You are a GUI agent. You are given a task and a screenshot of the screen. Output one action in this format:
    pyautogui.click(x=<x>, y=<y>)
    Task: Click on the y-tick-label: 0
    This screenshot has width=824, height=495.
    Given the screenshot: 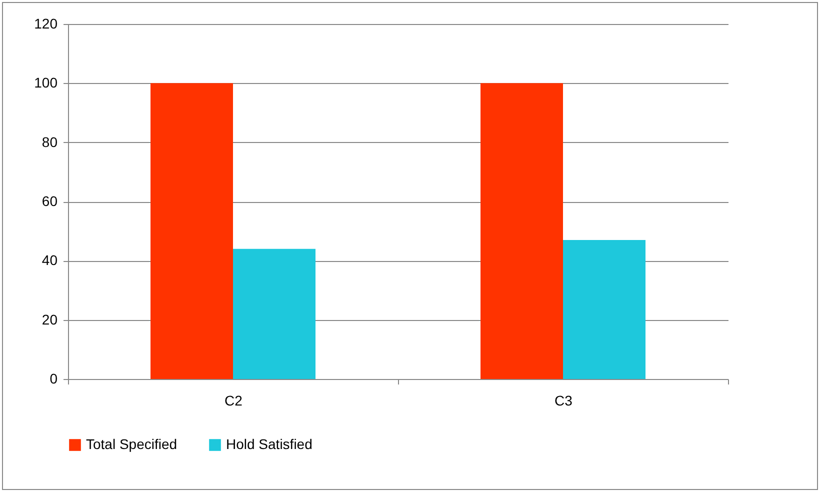 What is the action you would take?
    pyautogui.click(x=54, y=378)
    